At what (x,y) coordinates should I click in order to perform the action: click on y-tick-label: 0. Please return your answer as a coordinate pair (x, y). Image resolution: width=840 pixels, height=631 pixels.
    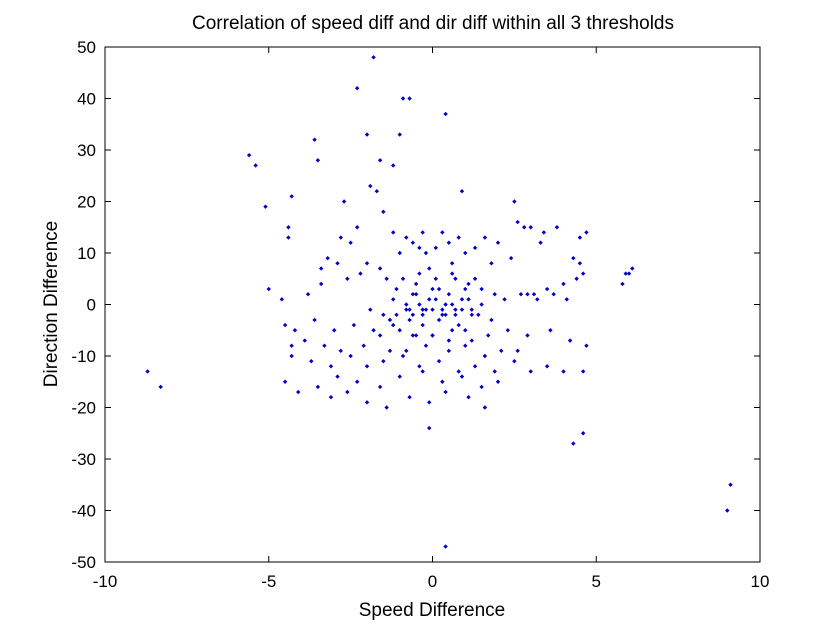
    Looking at the image, I should click on (91, 305).